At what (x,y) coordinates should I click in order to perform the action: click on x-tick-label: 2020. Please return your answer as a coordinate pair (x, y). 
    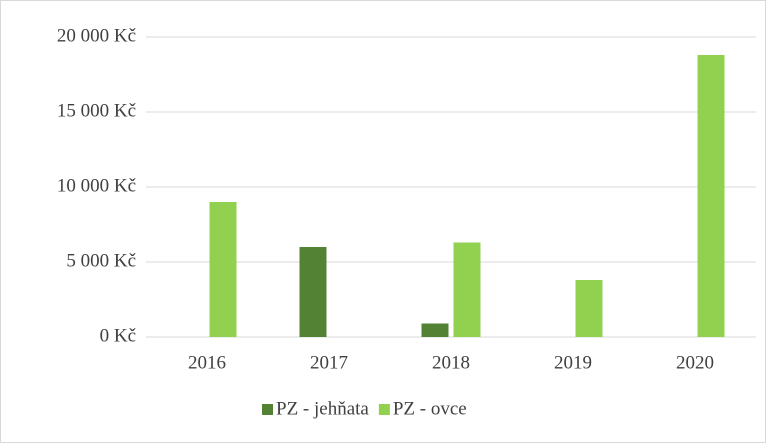
    Looking at the image, I should click on (695, 362).